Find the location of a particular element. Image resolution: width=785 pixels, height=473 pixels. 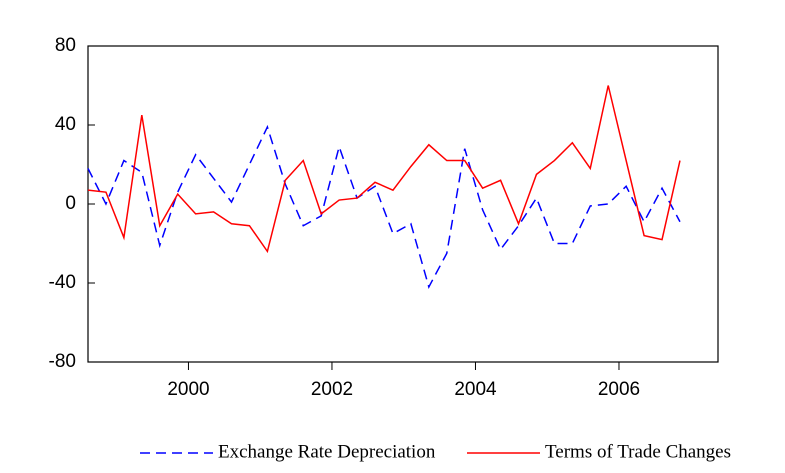

x-tick-label: 2000 is located at coordinates (188, 389).